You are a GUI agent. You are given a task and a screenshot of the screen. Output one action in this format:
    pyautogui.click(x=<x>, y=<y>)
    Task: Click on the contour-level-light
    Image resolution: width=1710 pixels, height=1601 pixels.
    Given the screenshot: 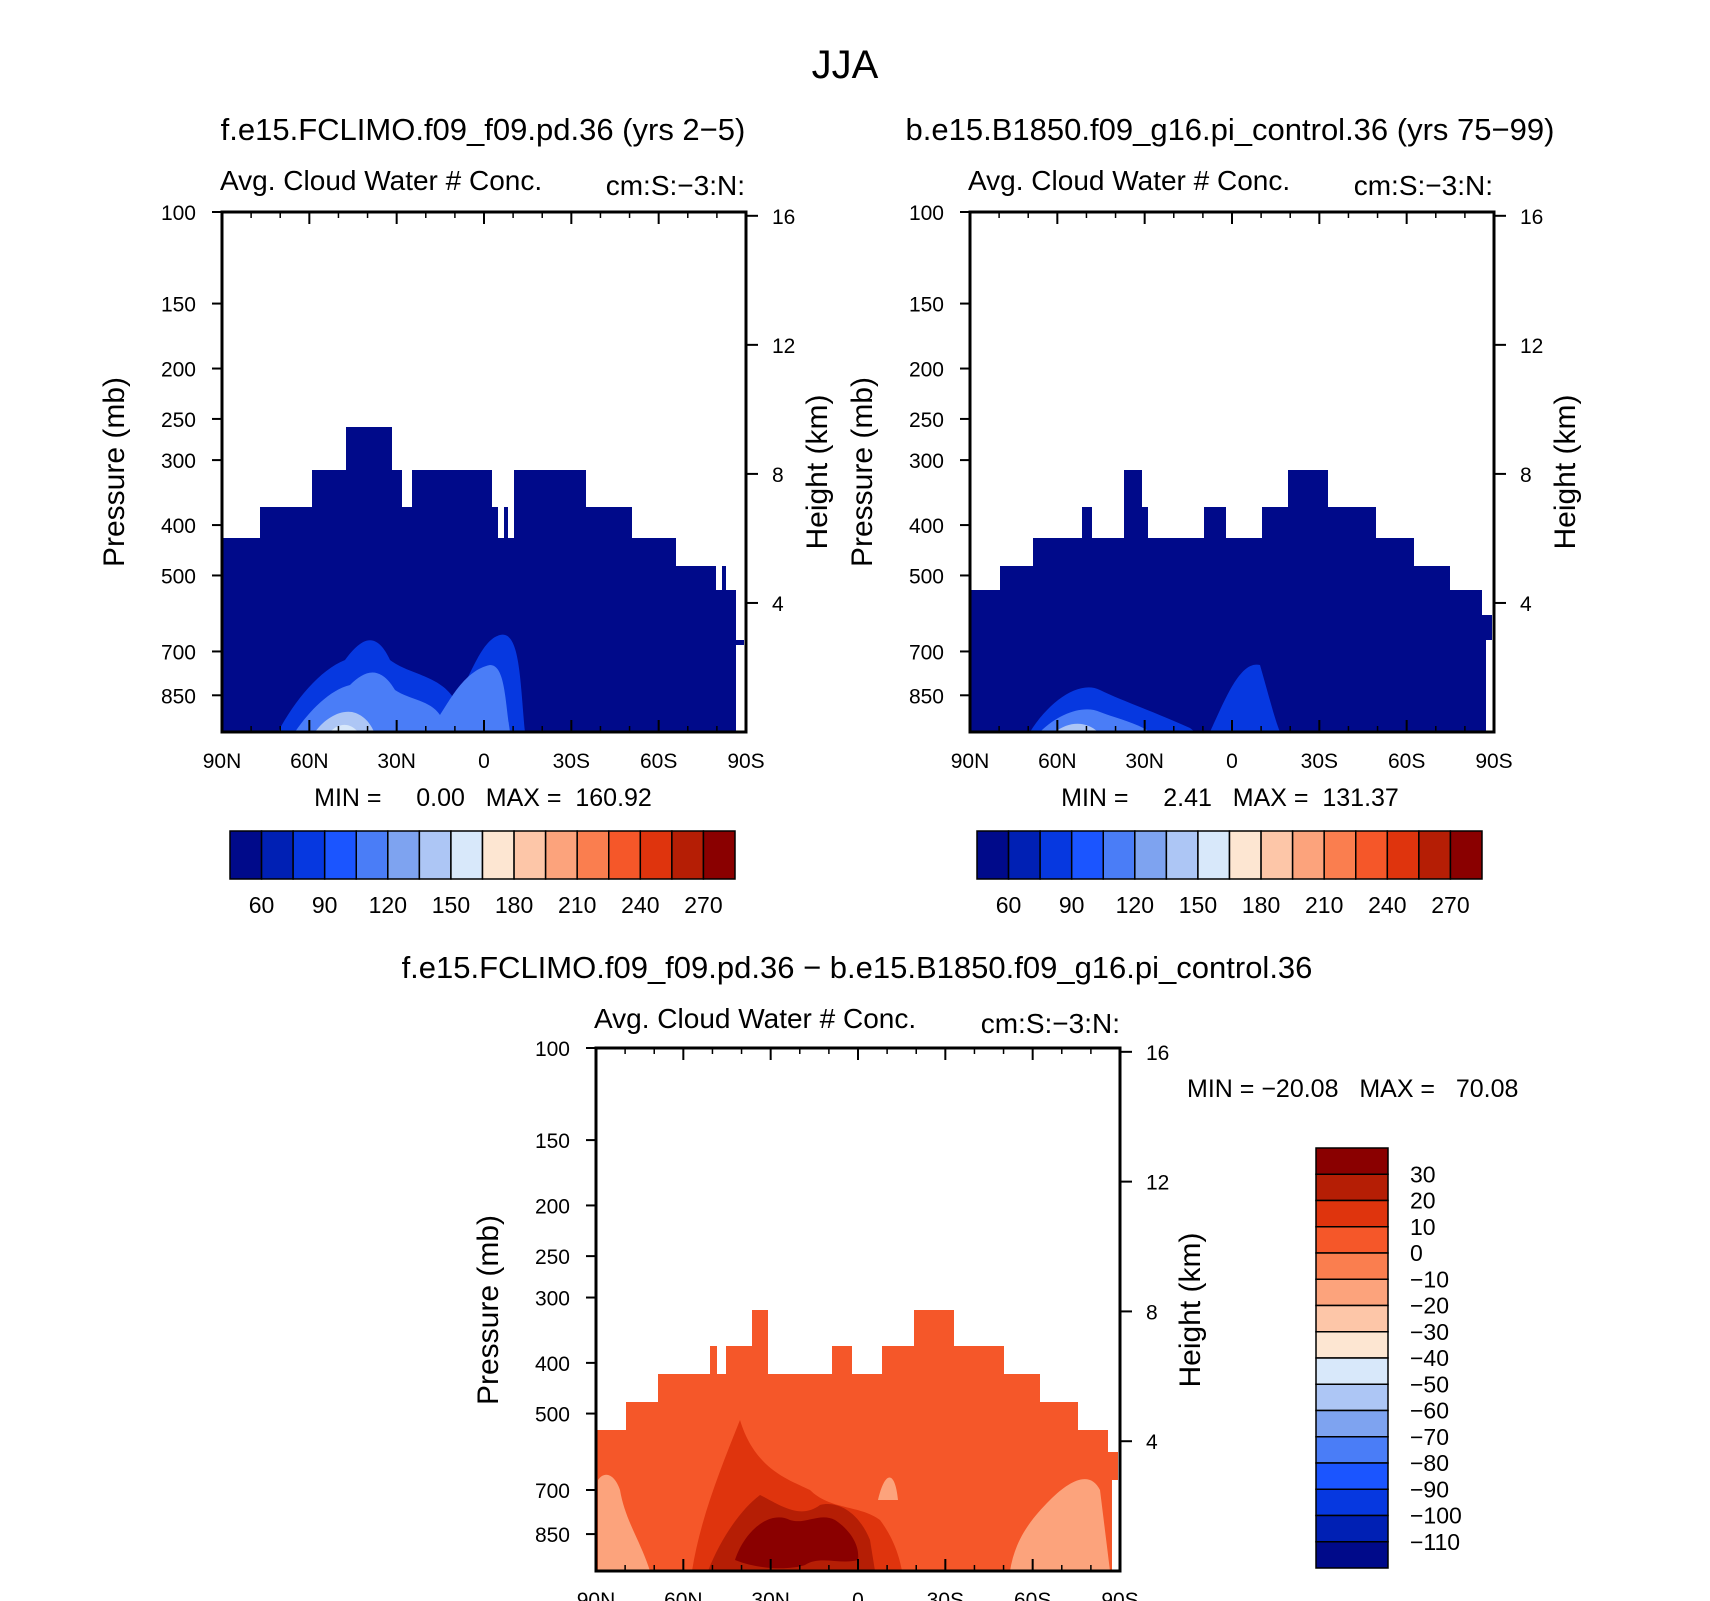 What is the action you would take?
    pyautogui.click(x=854, y=1522)
    